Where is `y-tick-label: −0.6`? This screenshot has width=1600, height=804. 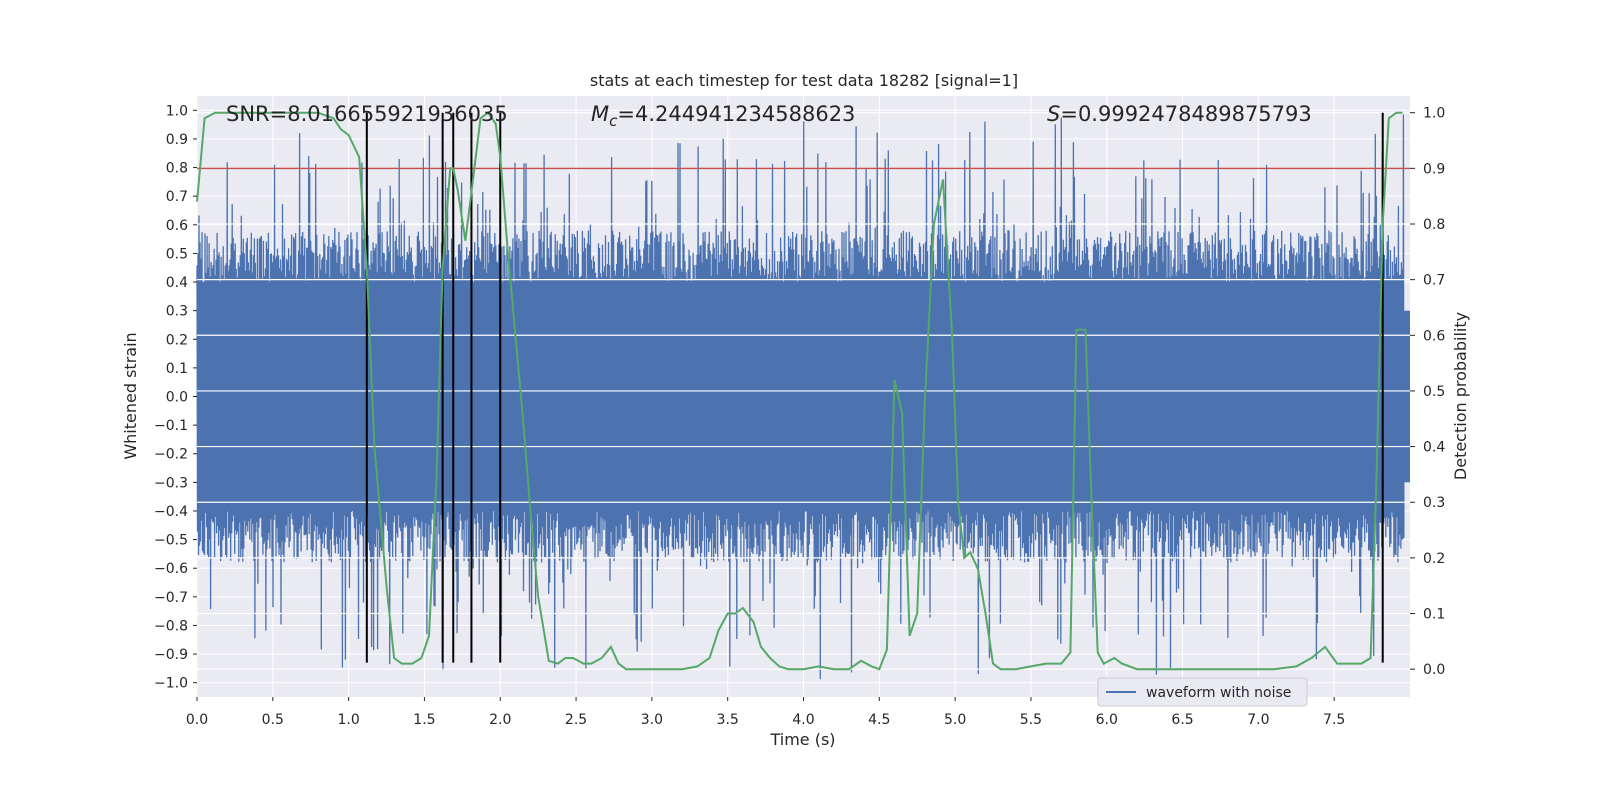
y-tick-label: −0.6 is located at coordinates (171, 569).